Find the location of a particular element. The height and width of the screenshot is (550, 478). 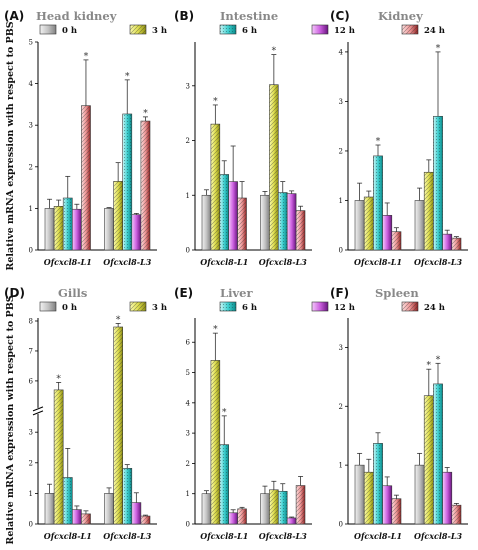

y-tick-label: 5 is located at coordinates (188, 373).